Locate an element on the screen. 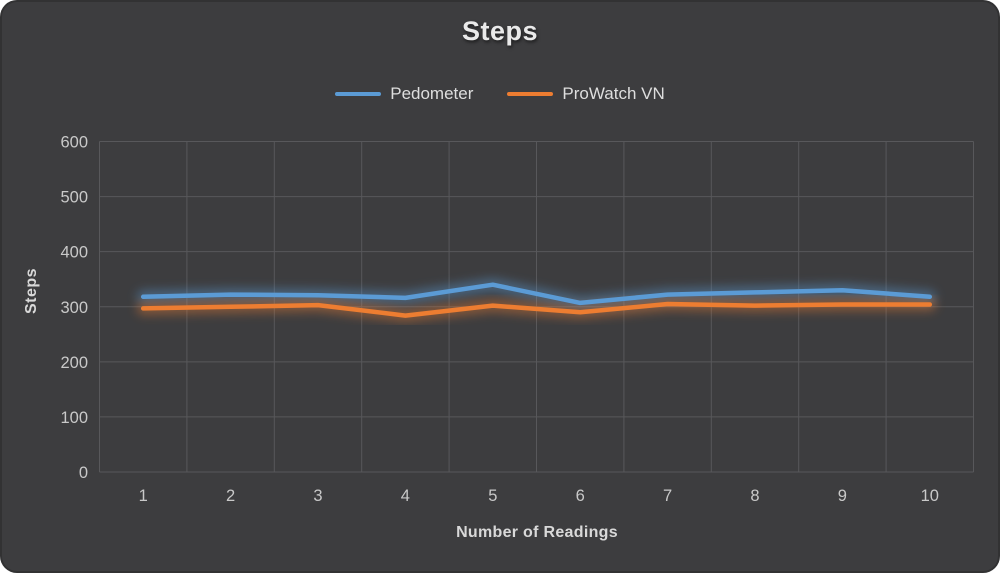  x-tick-label: 5 is located at coordinates (492, 496).